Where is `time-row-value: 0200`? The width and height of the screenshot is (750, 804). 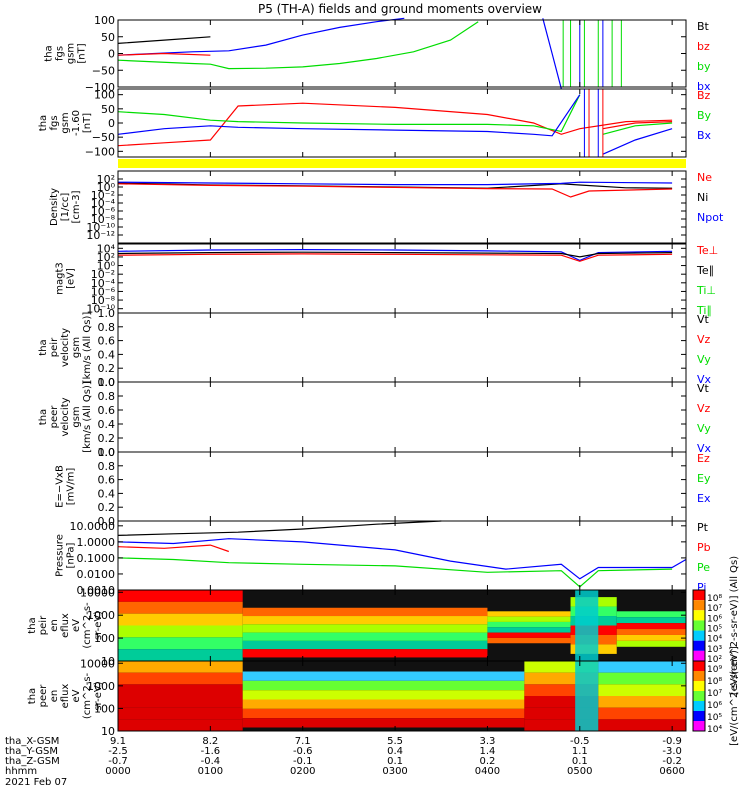 time-row-value: 0200 is located at coordinates (302, 771).